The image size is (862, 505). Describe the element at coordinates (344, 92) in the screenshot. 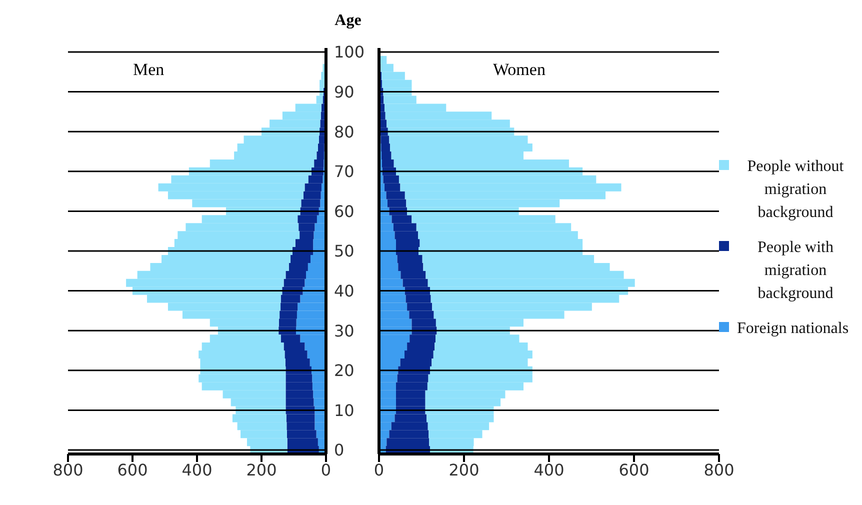

I see `y-tick-label: 90` at that location.